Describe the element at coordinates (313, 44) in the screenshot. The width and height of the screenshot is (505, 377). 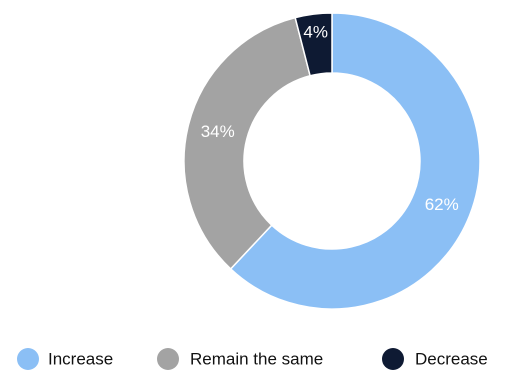
I see `slice-decrease` at that location.